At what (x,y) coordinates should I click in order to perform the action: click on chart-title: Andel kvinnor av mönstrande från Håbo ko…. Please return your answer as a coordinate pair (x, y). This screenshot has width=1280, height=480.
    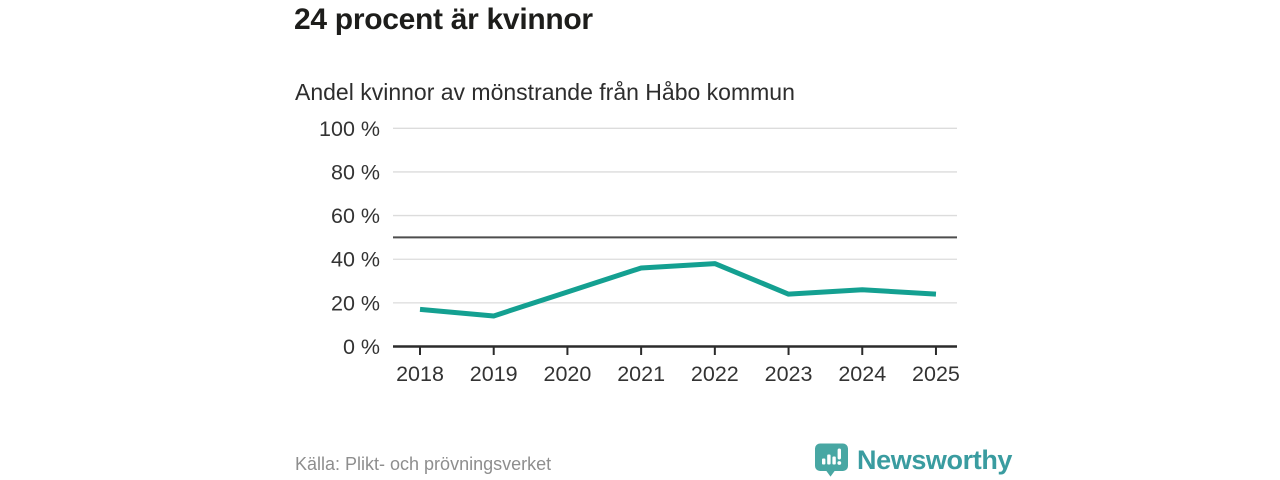
    Looking at the image, I should click on (545, 92).